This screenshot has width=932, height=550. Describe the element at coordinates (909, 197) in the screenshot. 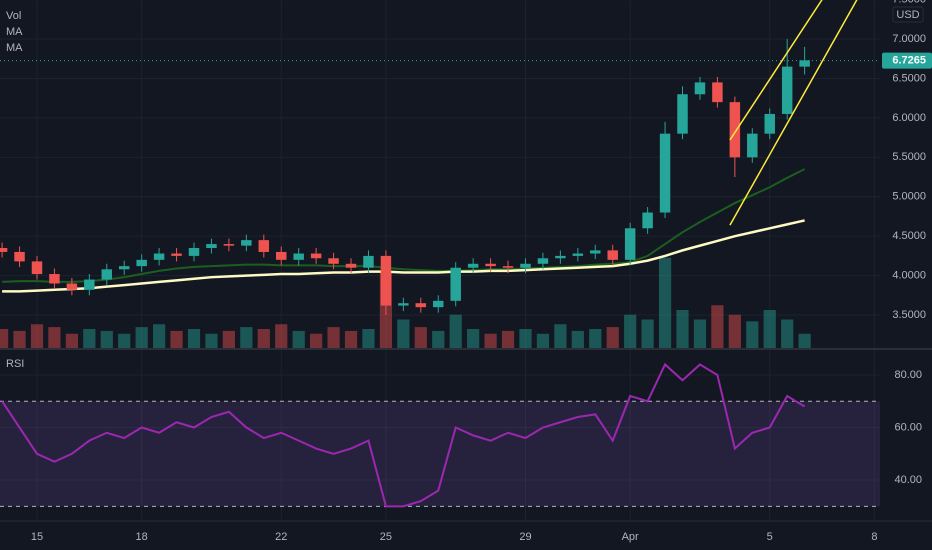

I see `y-tick-label: 5.0000` at that location.